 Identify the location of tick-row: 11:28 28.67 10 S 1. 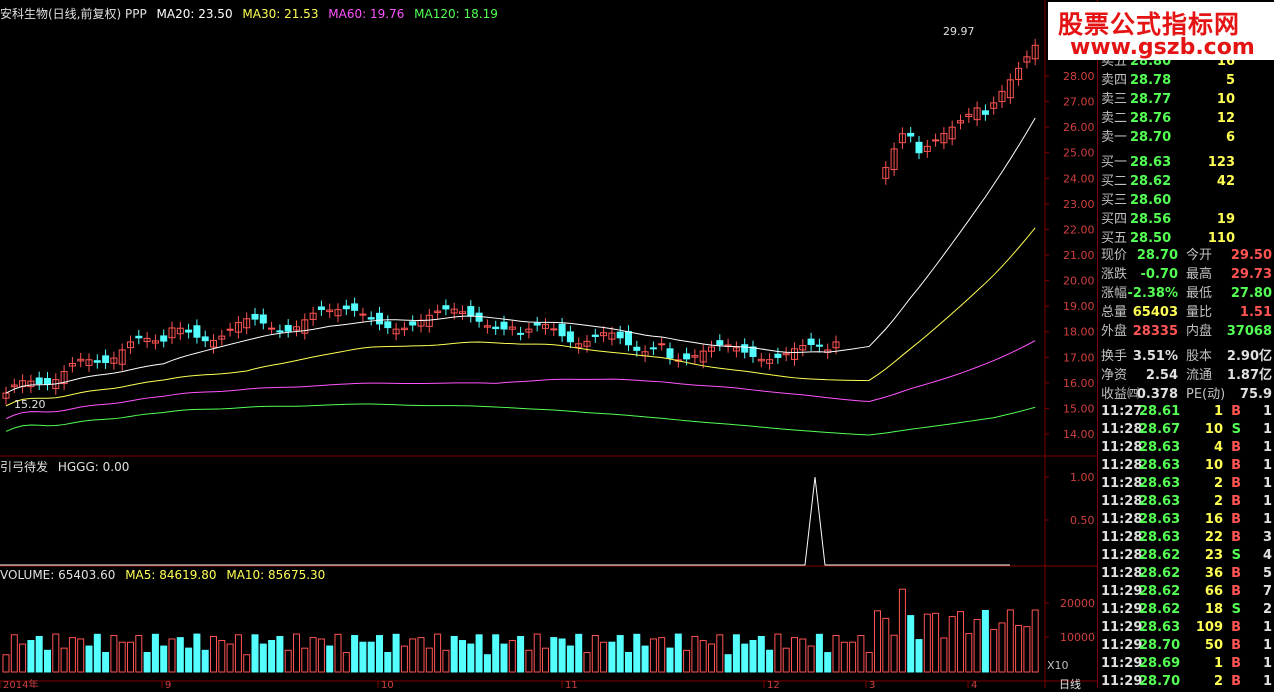
(1186, 430).